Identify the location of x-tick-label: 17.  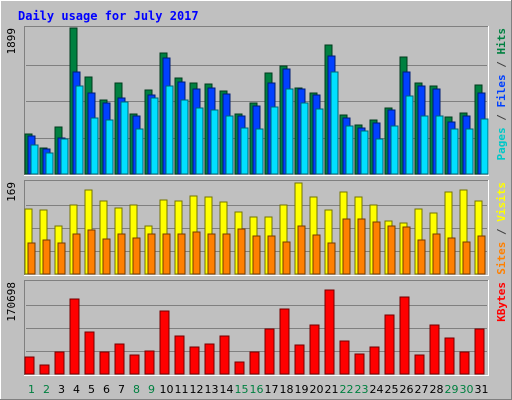
(272, 389).